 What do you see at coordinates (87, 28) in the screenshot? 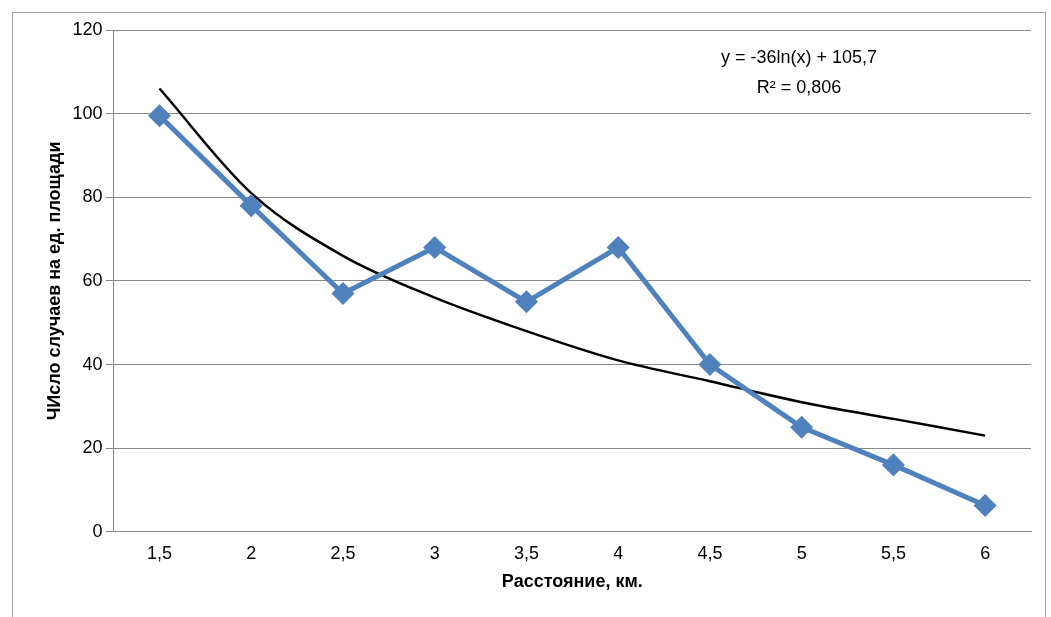
I see `y-tick-label: 120` at bounding box center [87, 28].